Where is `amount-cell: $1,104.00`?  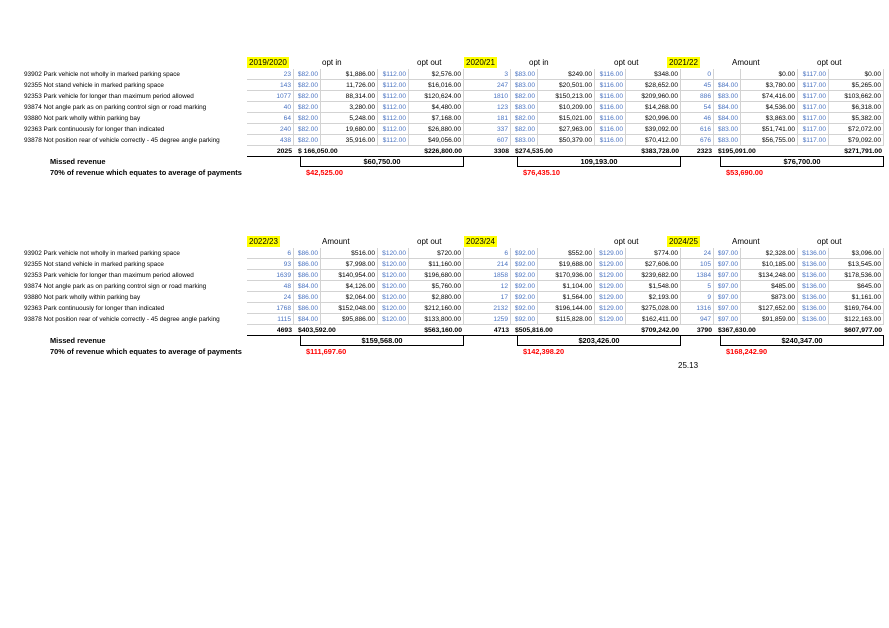 amount-cell: $1,104.00 is located at coordinates (566, 286).